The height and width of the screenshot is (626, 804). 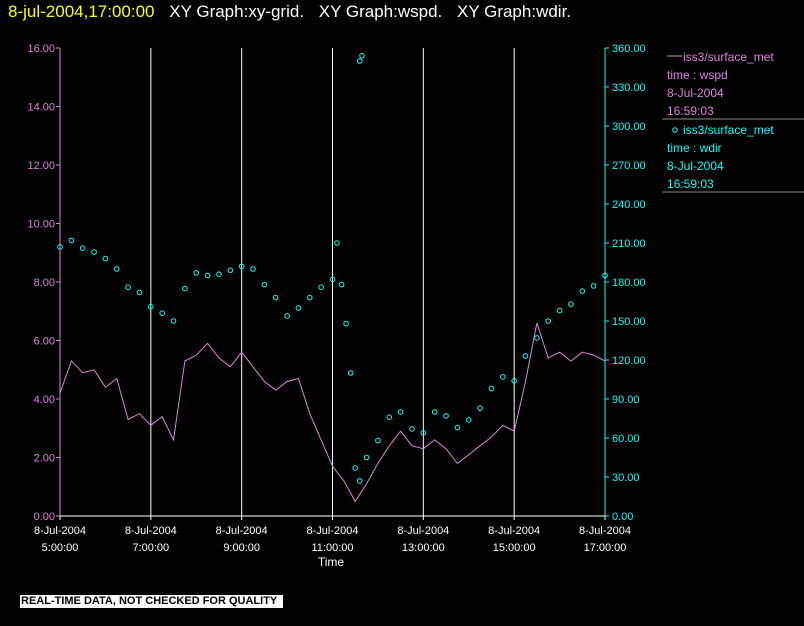 I want to click on left-axis-ticks: 0.00 2.00 4.00 6.00 8.00 10.00 12.00 14.00 16.00, so click(x=43, y=283).